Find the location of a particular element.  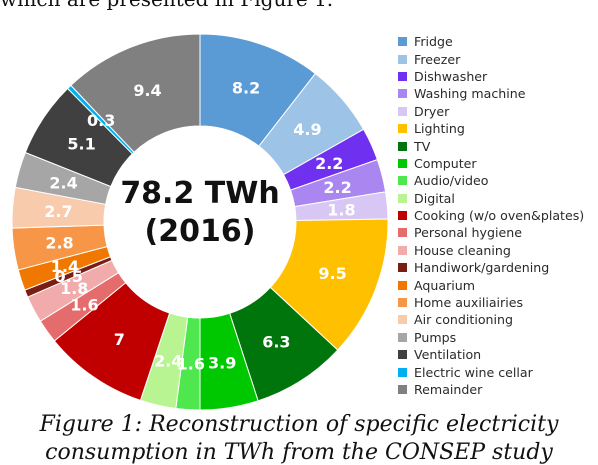

legend-label: Air conditioning is located at coordinates (463, 320).